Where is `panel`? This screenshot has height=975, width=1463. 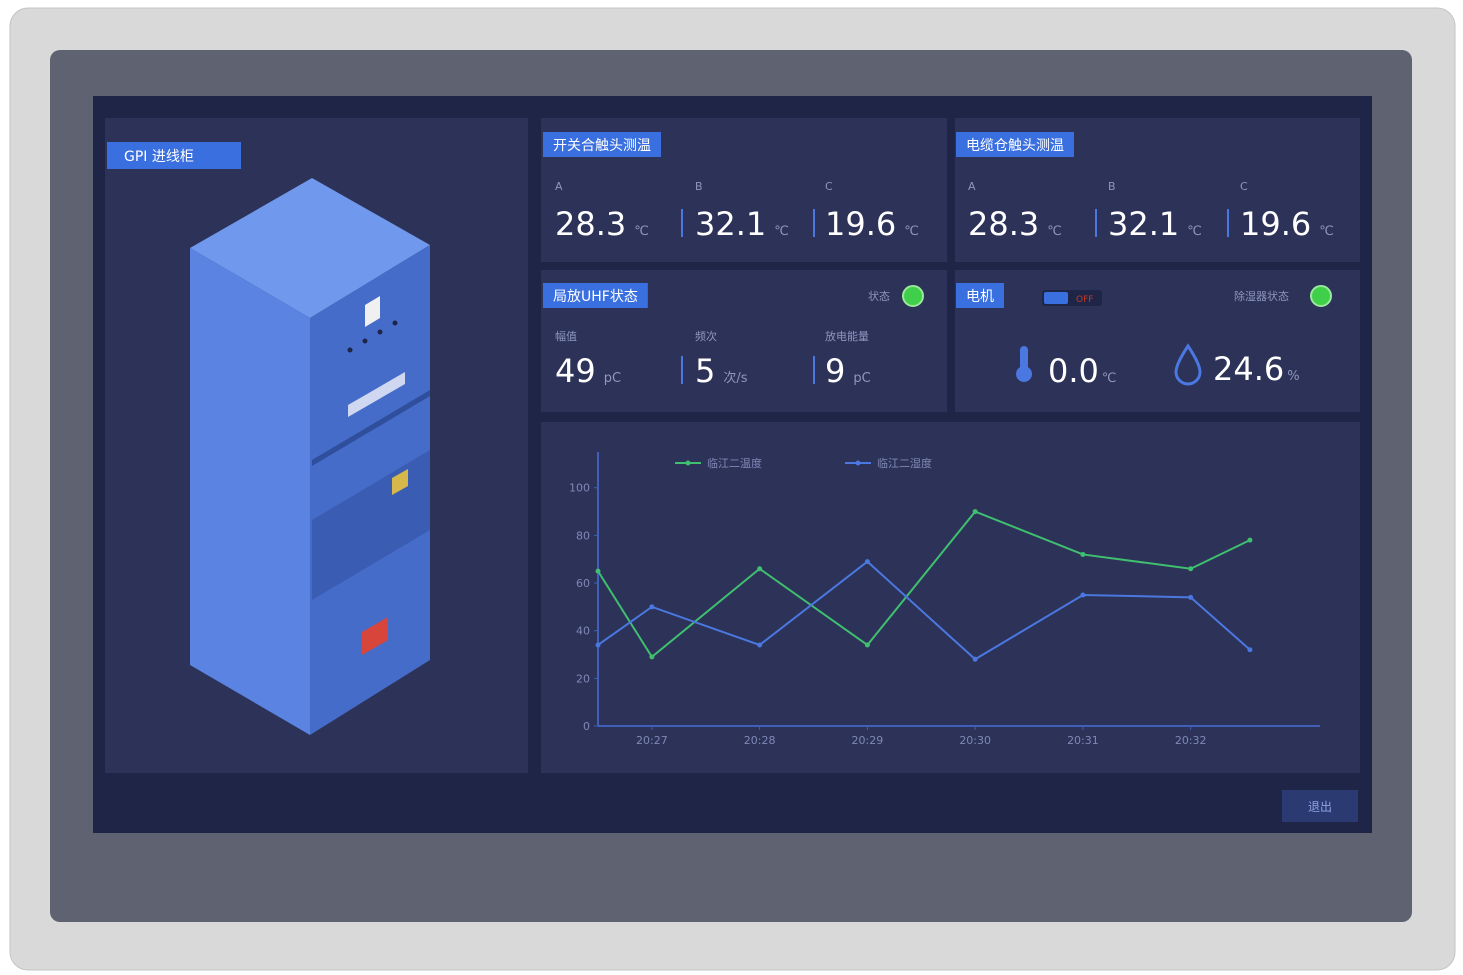
panel is located at coordinates (1157, 341).